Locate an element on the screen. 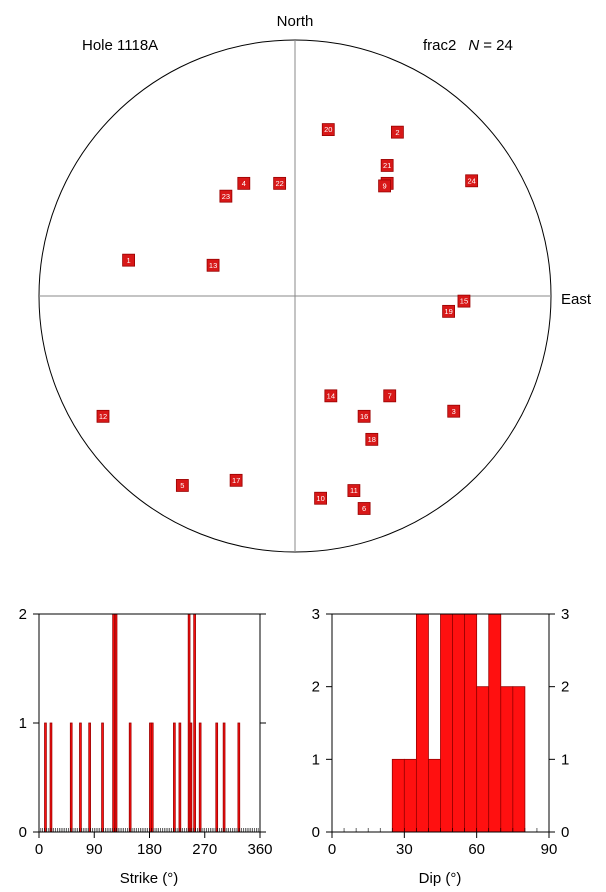  pole-id-label: 4 is located at coordinates (244, 183).